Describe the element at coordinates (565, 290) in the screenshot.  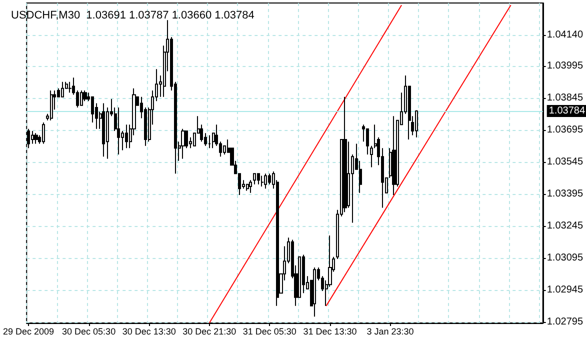
I see `y-tick-label: 1.02945` at that location.